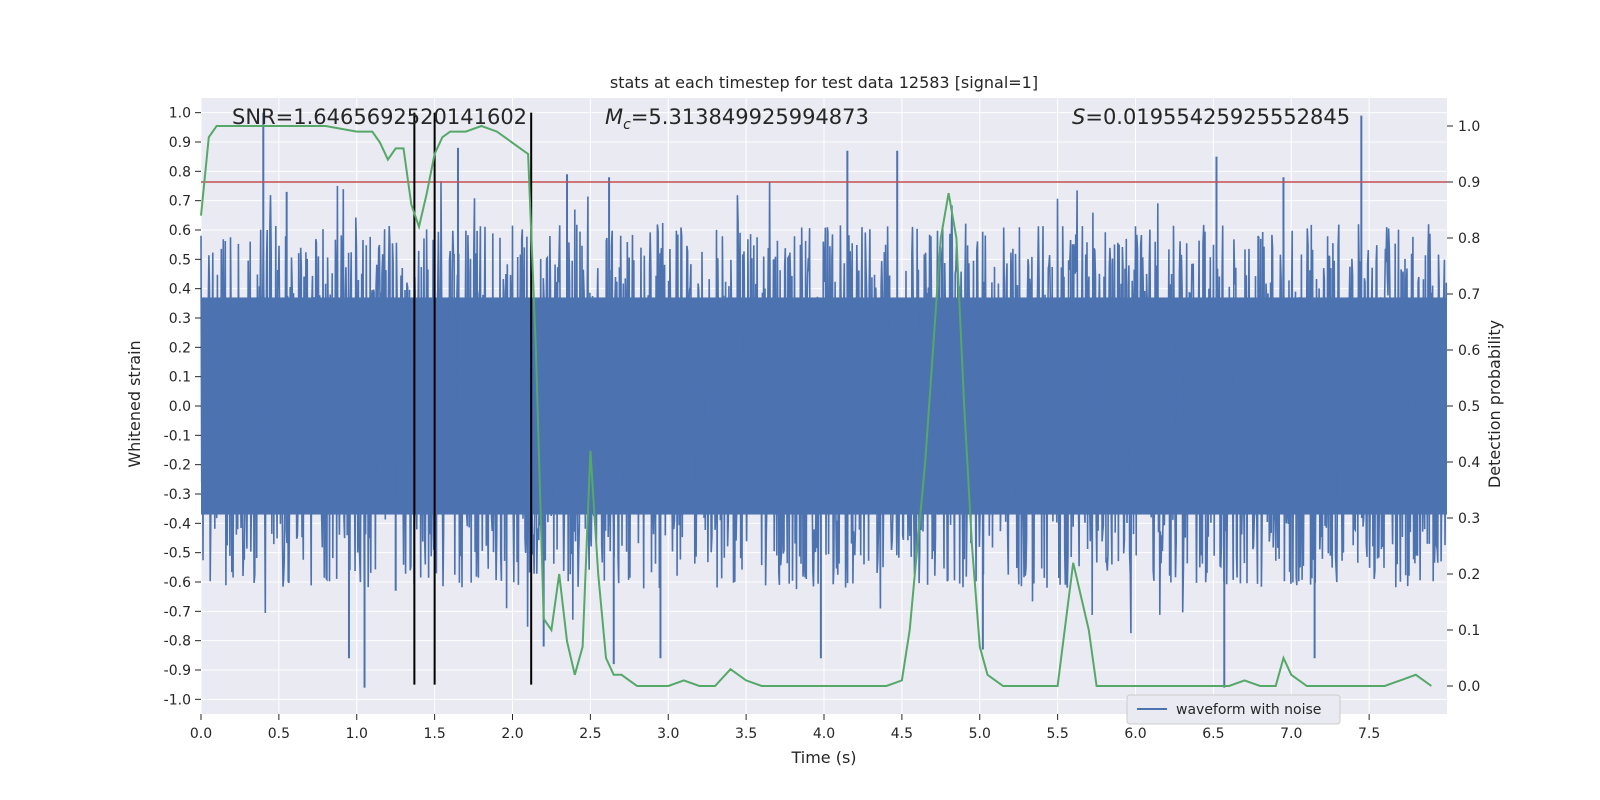 The image size is (1600, 800). Describe the element at coordinates (1469, 463) in the screenshot. I see `y2-tick-label: 0.4` at that location.